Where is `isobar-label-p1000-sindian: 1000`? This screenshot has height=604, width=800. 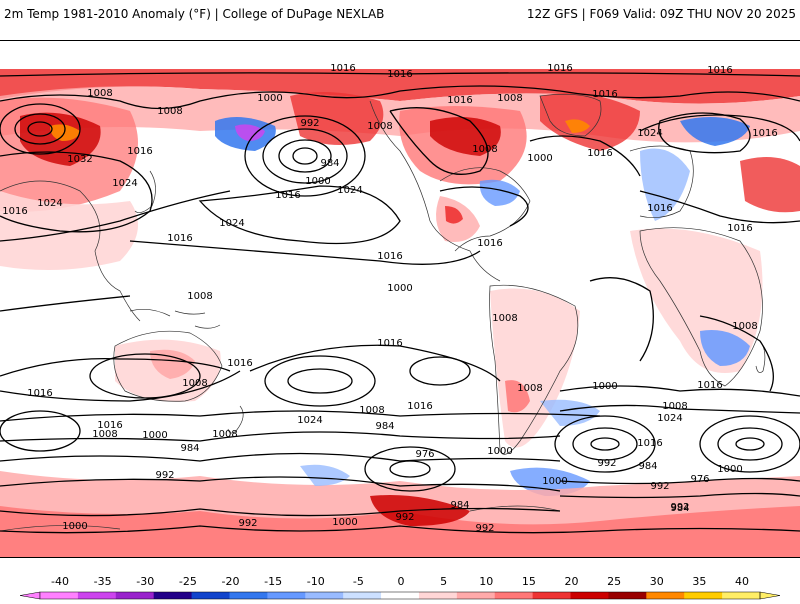
isobar-label-p1000-sindian: 1000 is located at coordinates (154, 435).